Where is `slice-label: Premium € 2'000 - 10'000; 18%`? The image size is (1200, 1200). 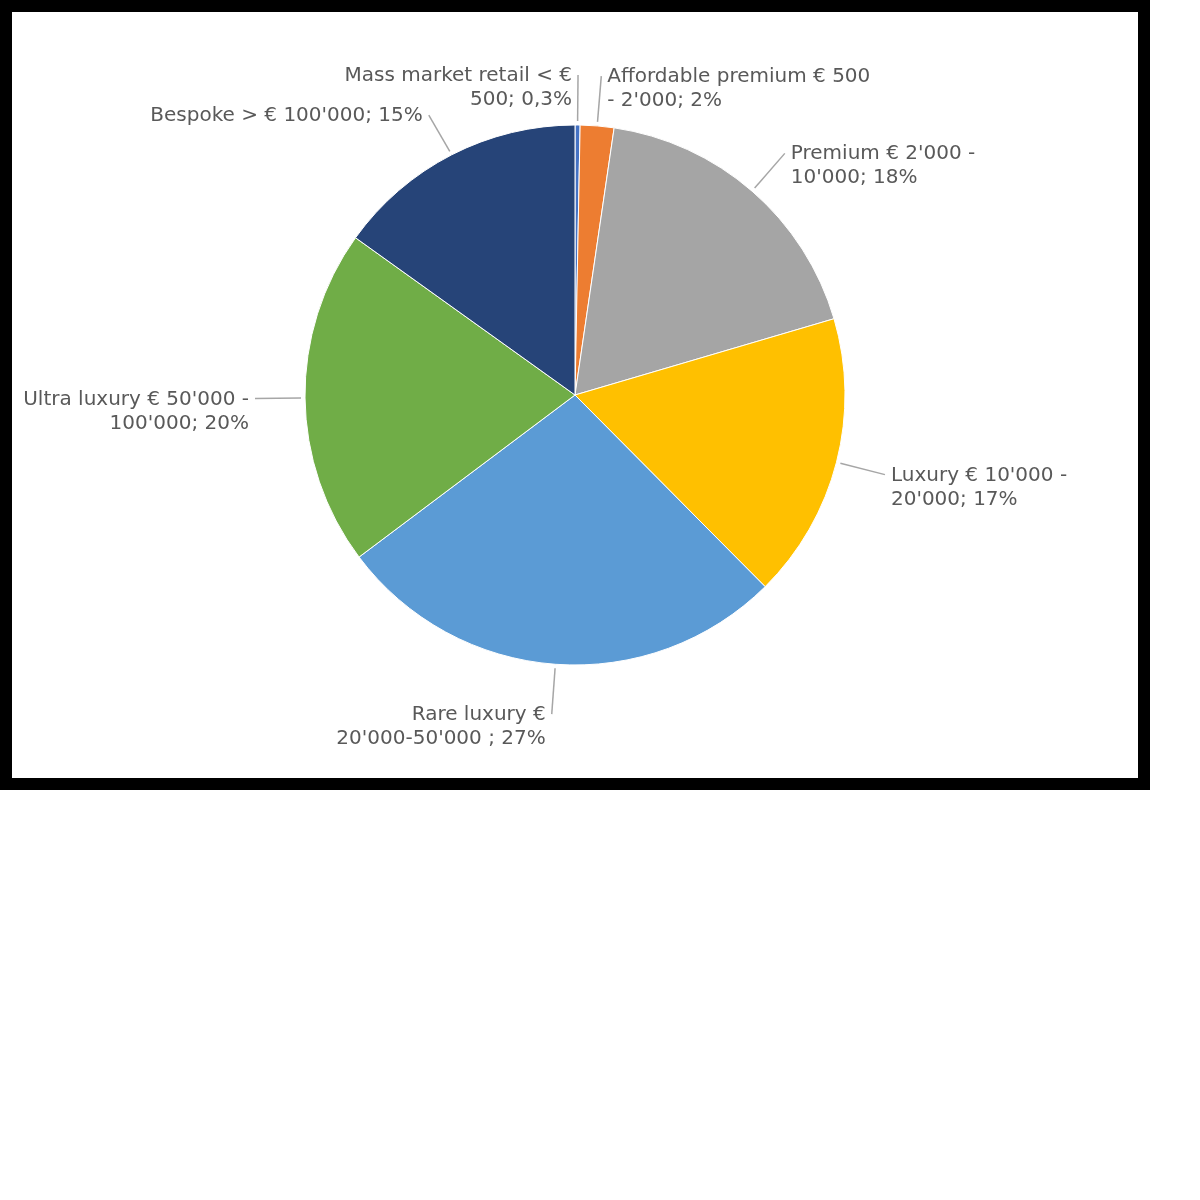 slice-label: Premium € 2'000 - 10'000; 18% is located at coordinates (883, 164).